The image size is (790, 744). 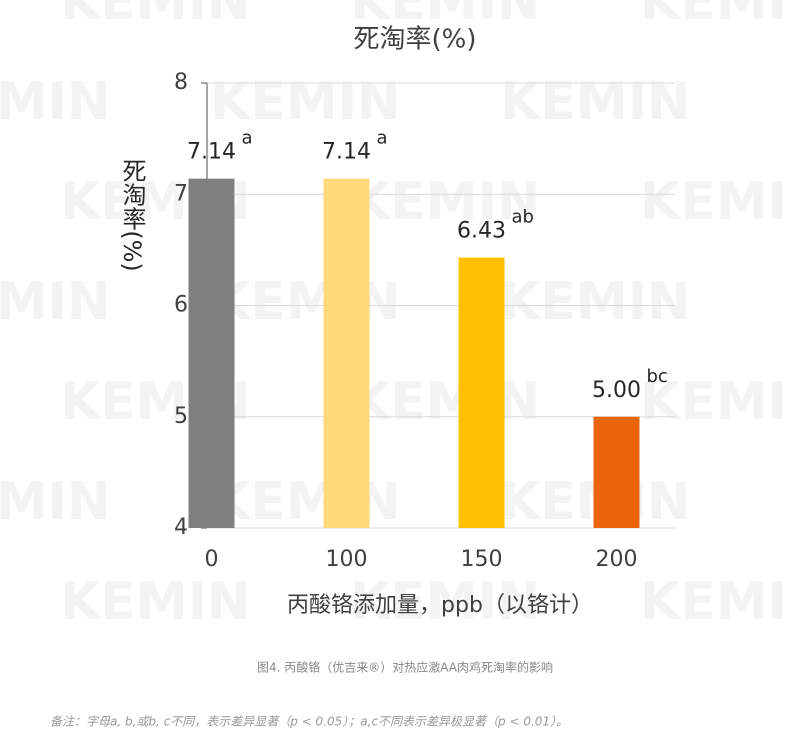 I want to click on y-tick-label: 8, so click(x=181, y=82).